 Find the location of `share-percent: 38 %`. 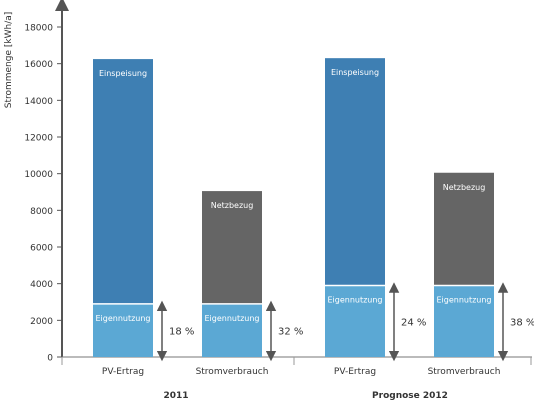

share-percent: 38 % is located at coordinates (522, 322).